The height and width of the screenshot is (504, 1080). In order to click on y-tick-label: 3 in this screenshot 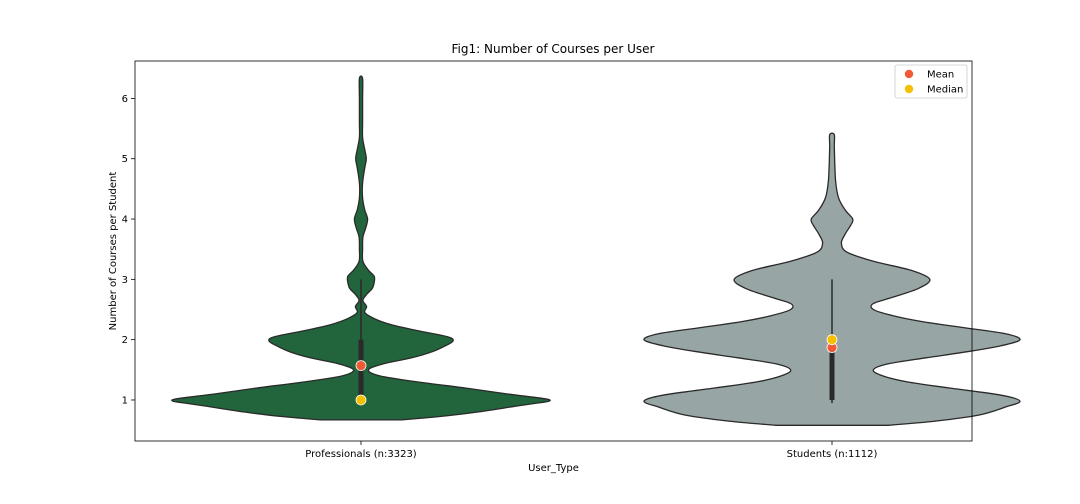, I will do `click(125, 280)`.